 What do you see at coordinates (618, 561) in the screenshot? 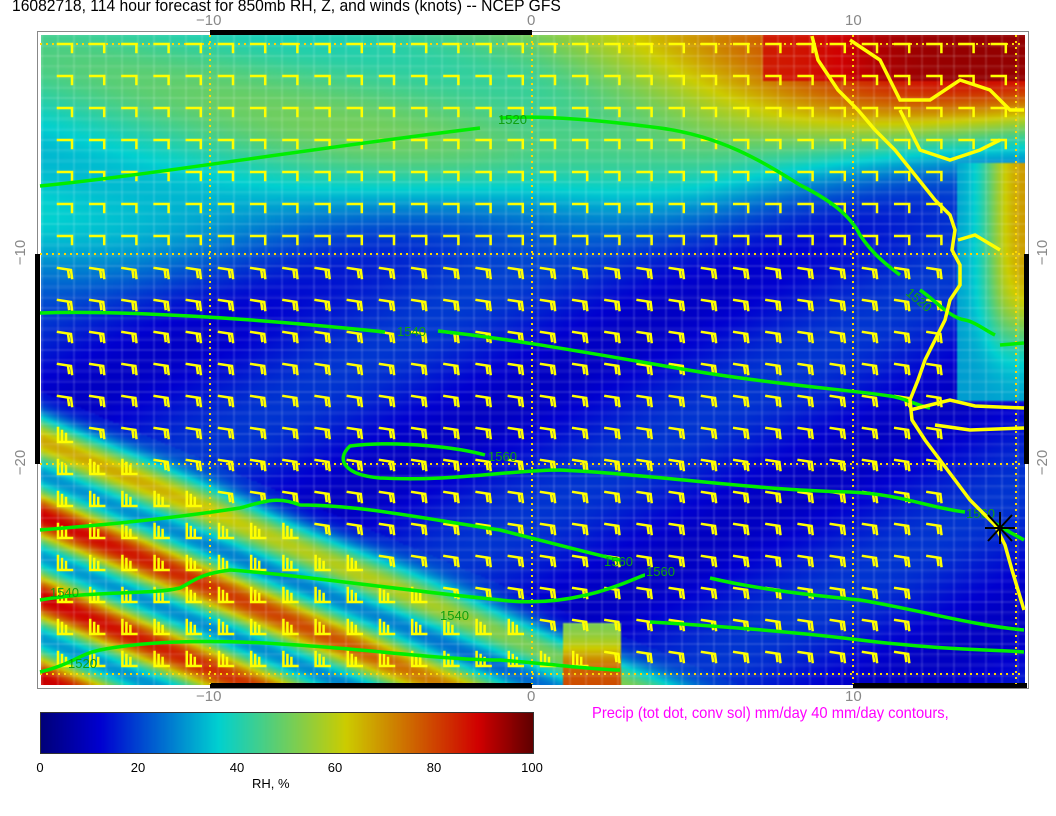
I see `contour-label: 1560` at bounding box center [618, 561].